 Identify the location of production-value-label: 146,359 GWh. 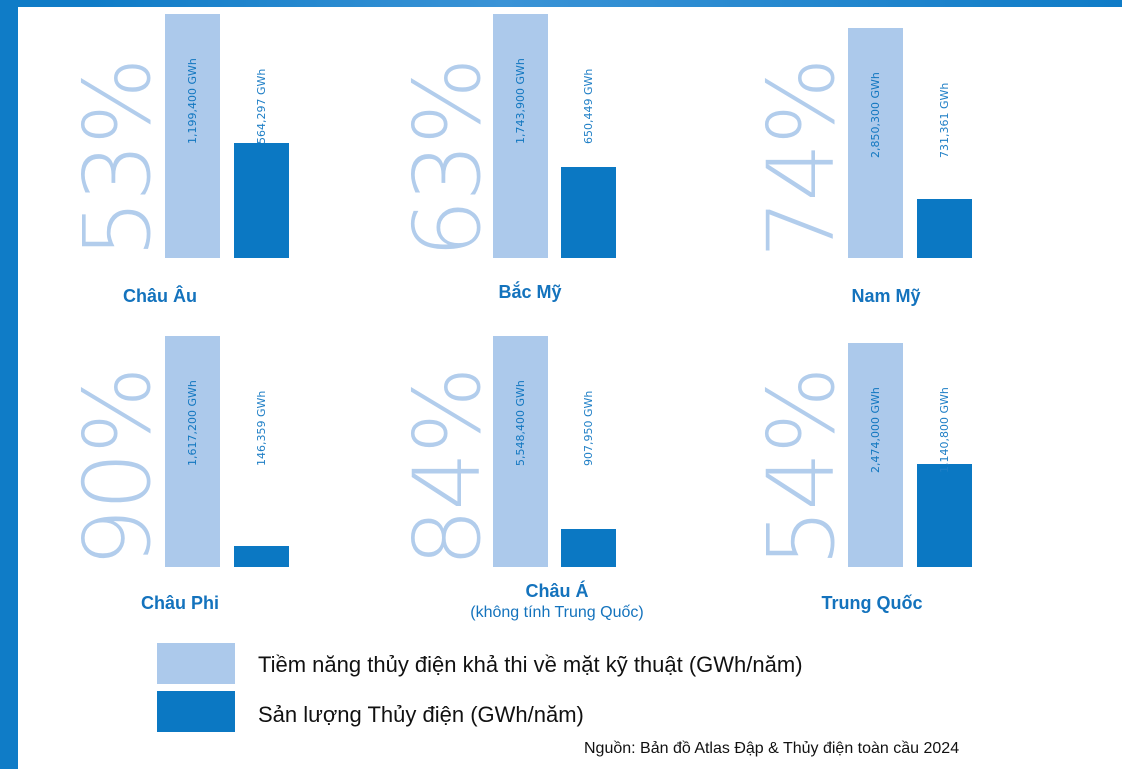
(261, 428).